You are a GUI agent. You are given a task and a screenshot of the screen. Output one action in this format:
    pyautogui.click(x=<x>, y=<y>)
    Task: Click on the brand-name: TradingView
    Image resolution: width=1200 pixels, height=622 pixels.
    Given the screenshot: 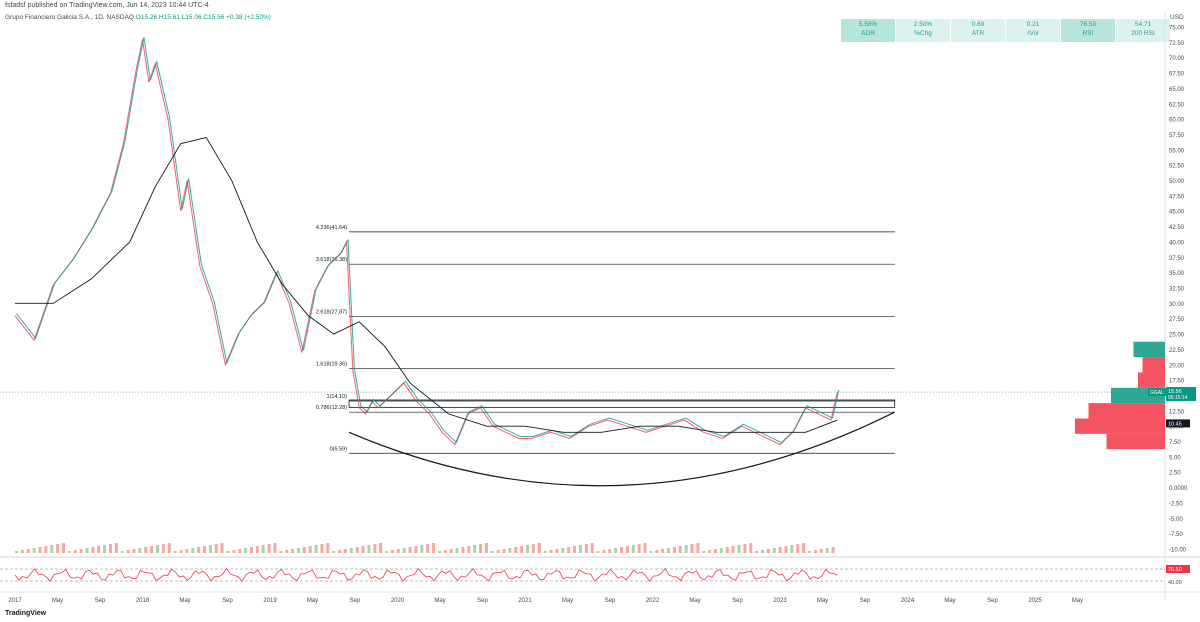 What is the action you would take?
    pyautogui.click(x=26, y=613)
    